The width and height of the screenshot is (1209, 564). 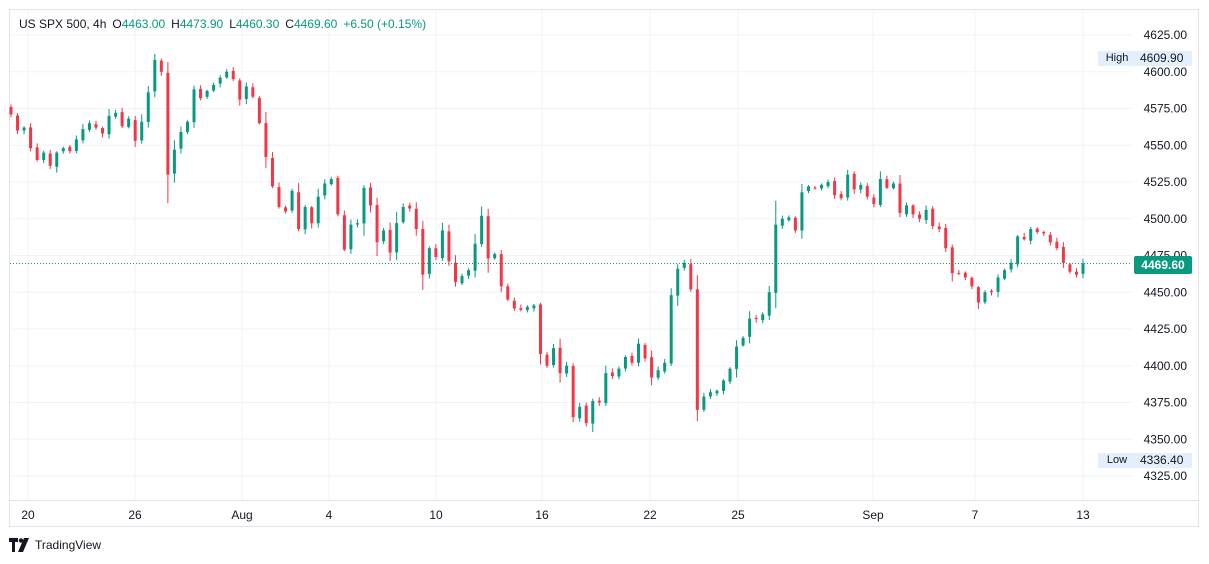 I want to click on y-tick-label: 4550.00, so click(x=1166, y=145).